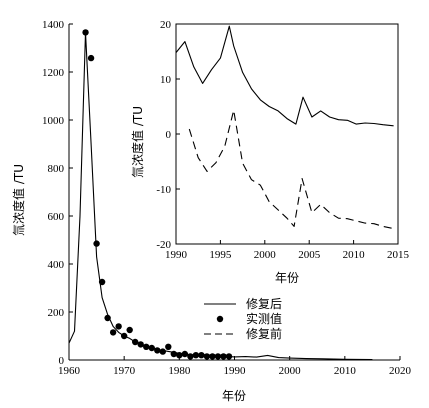  Describe the element at coordinates (53, 73) in the screenshot. I see `main-y-tick-label: 1200` at that location.